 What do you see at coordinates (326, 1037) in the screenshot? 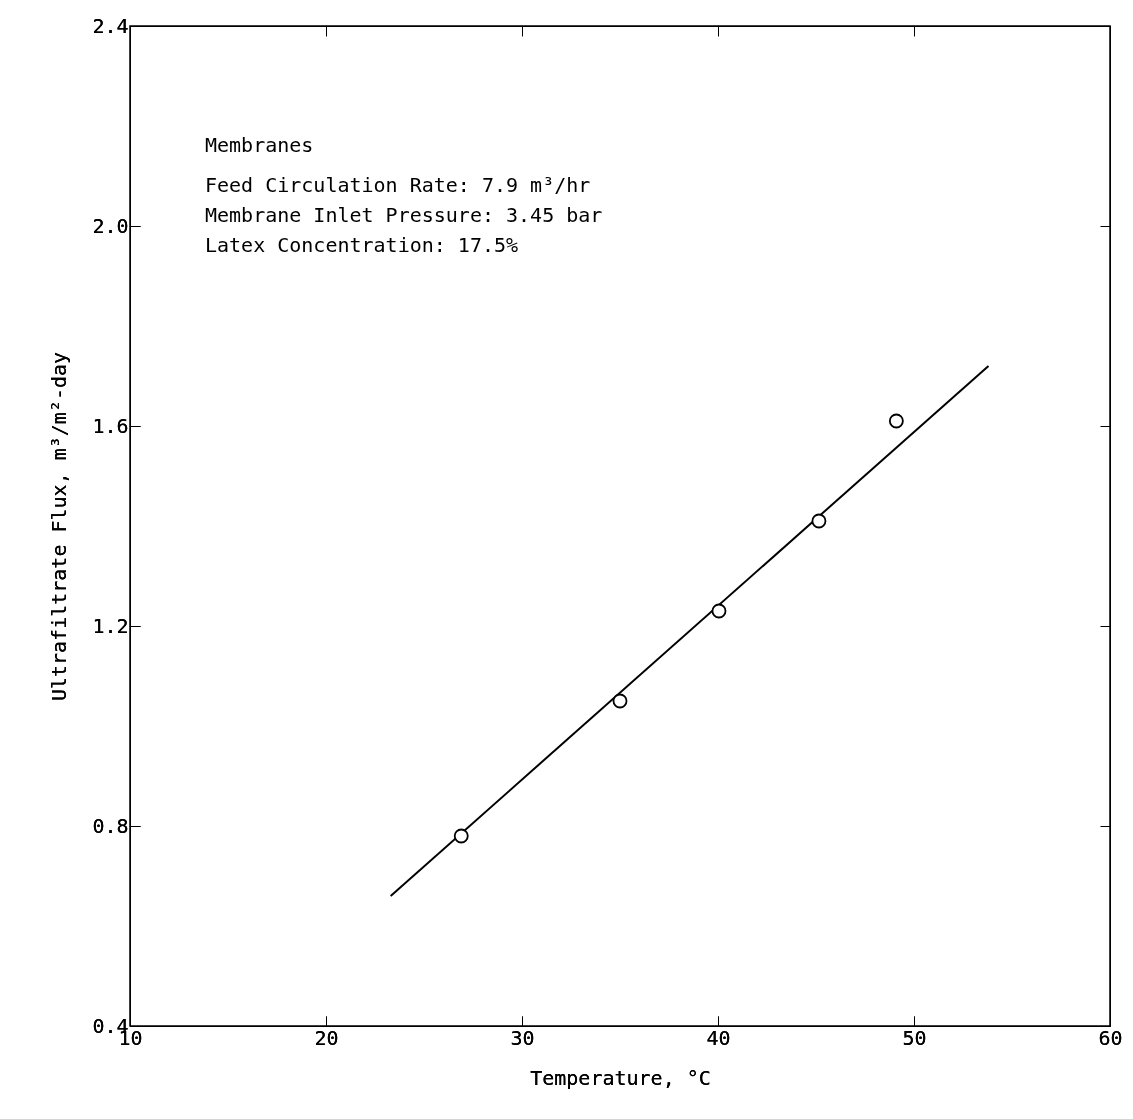
I see `x-tick-label: 20` at bounding box center [326, 1037].